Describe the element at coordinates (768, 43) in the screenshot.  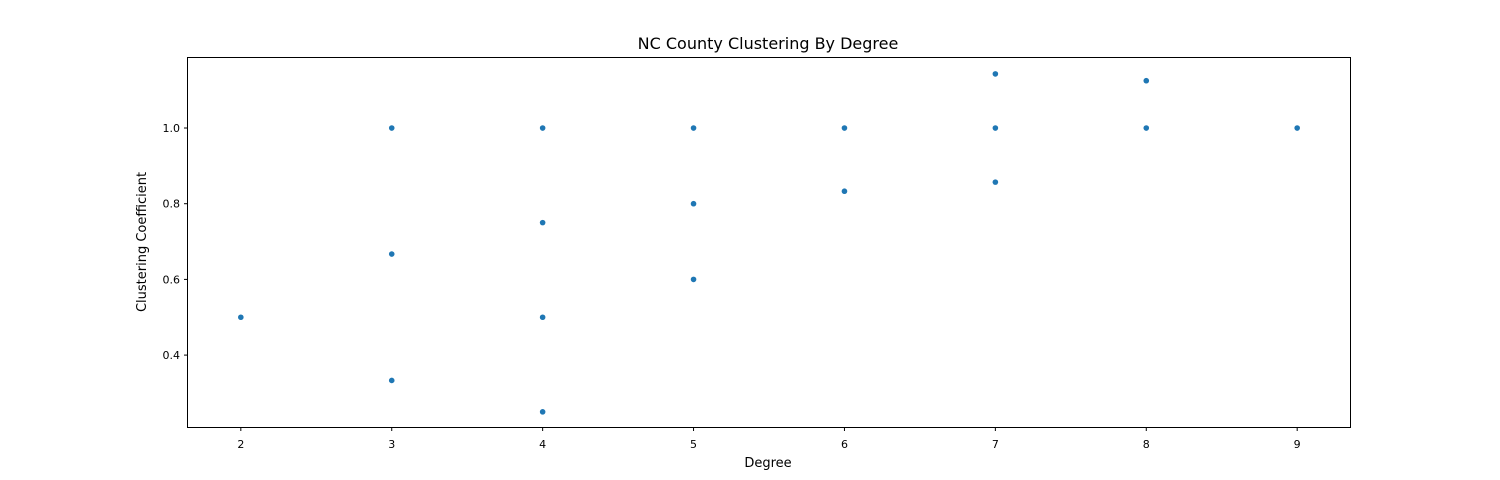
I see `chart-title: NC County Clustering By Degree` at that location.